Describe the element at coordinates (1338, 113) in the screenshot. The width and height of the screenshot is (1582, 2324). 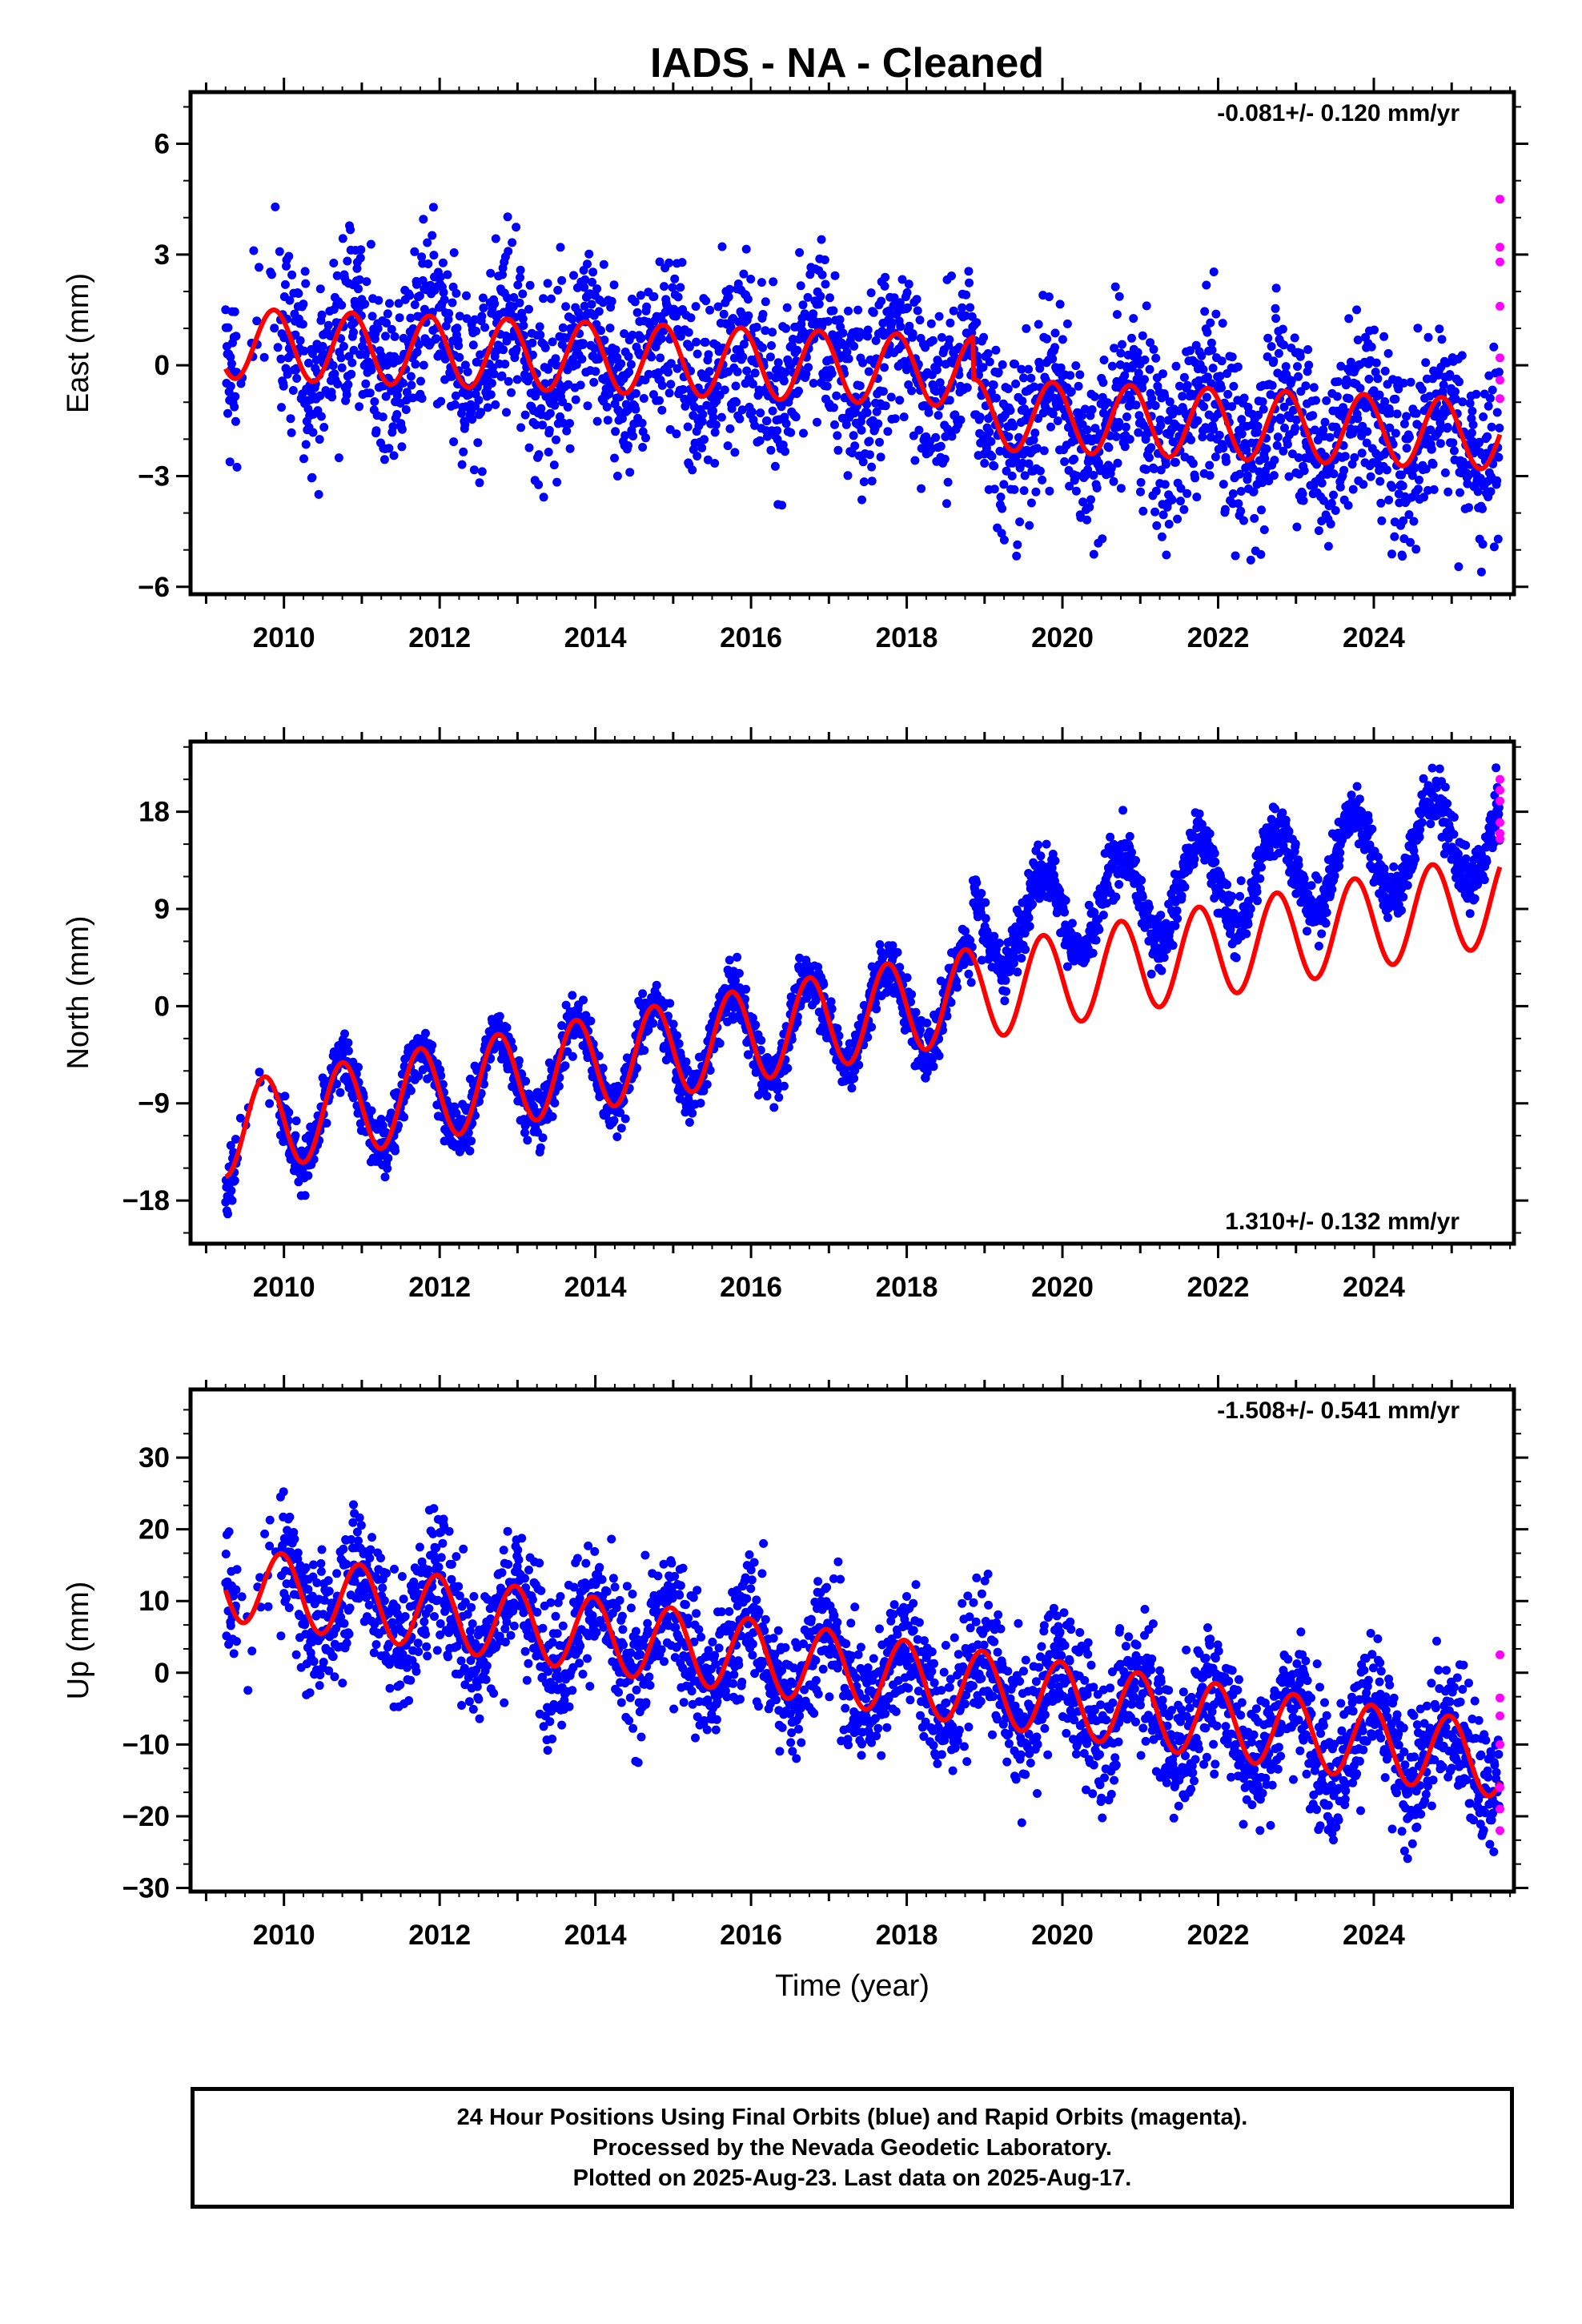
I see `east-rate-label: -0.081+/- 0.120 mm/yr` at that location.